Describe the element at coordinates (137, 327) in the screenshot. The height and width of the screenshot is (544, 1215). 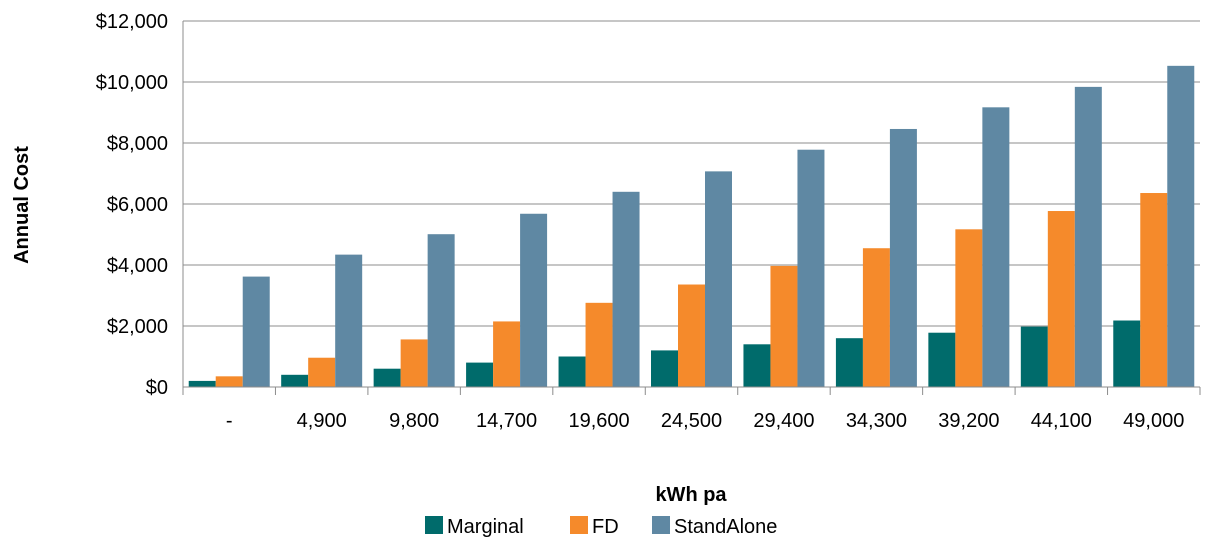
I see `y-tick-label: $2,000` at that location.